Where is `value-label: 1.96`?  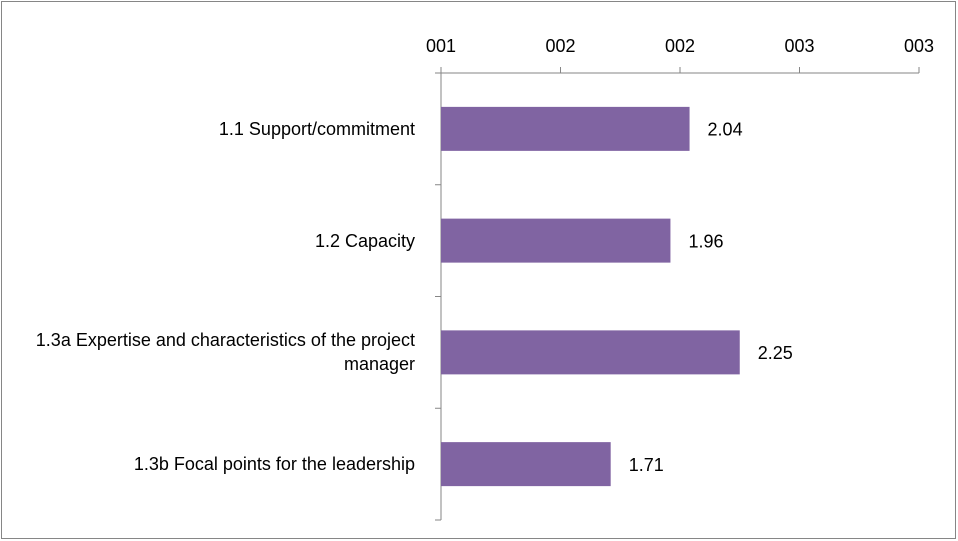 value-label: 1.96 is located at coordinates (705, 241).